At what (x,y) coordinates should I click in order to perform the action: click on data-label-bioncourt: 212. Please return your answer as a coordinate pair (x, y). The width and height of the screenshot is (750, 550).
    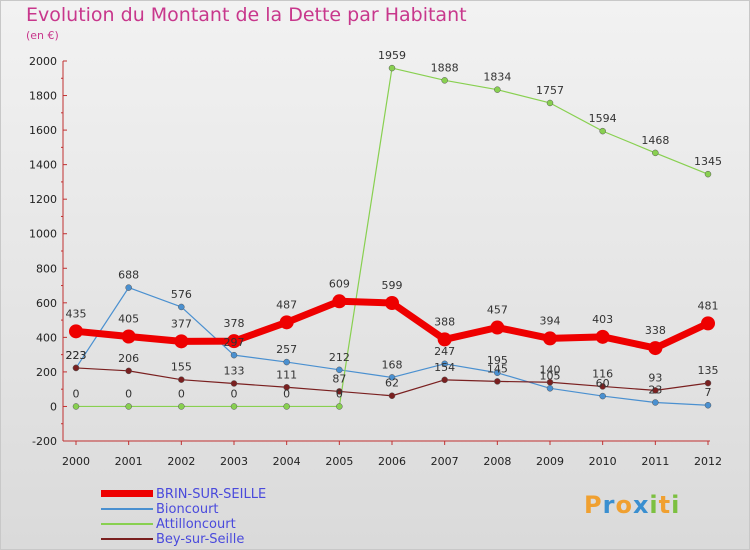
    Looking at the image, I should click on (339, 357).